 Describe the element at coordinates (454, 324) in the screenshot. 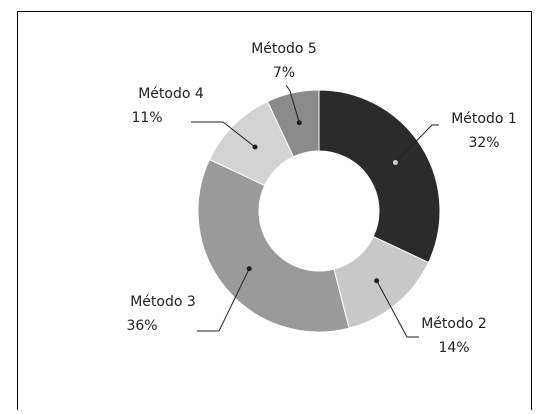

I see `slice-label-metodo-2: Método 2` at that location.